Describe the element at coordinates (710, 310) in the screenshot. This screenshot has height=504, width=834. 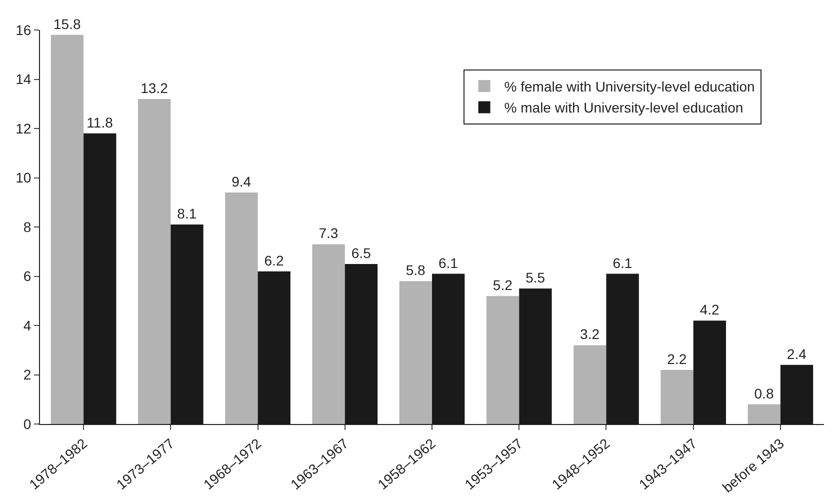
I see `data-label: 4.2` at that location.